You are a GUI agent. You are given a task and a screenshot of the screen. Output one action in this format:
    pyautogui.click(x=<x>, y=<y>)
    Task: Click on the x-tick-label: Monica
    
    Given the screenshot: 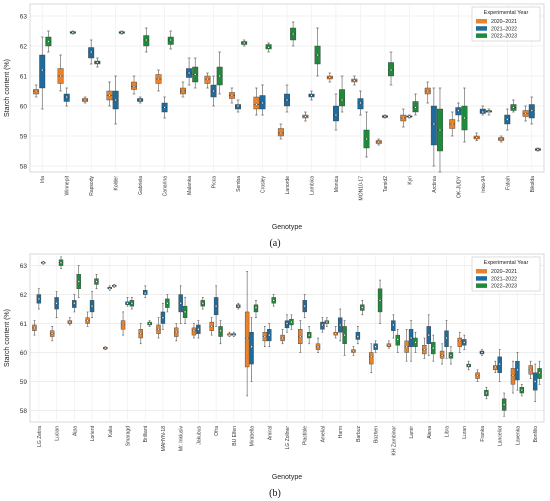 What is the action you would take?
    pyautogui.click(x=337, y=184)
    